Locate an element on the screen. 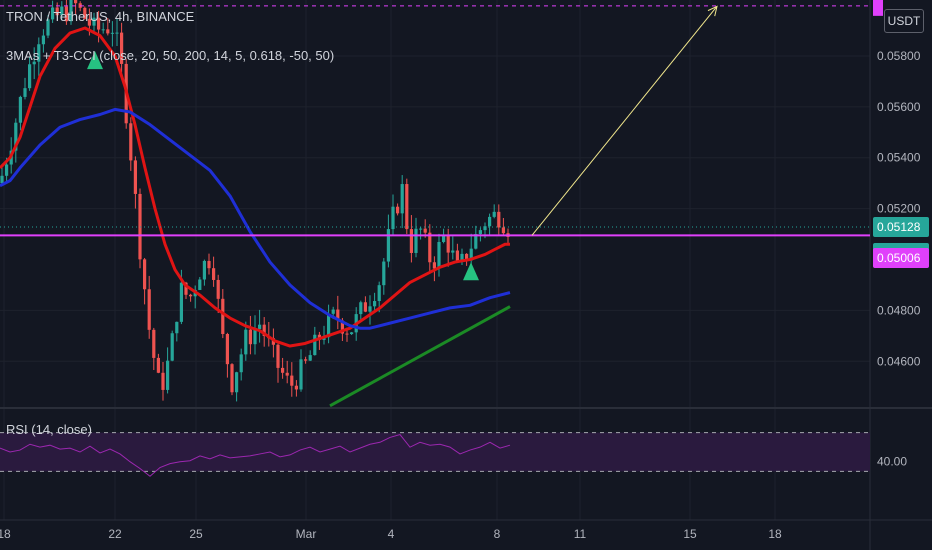 This screenshot has width=932, height=550. rsi-band-fill is located at coordinates (435, 452).